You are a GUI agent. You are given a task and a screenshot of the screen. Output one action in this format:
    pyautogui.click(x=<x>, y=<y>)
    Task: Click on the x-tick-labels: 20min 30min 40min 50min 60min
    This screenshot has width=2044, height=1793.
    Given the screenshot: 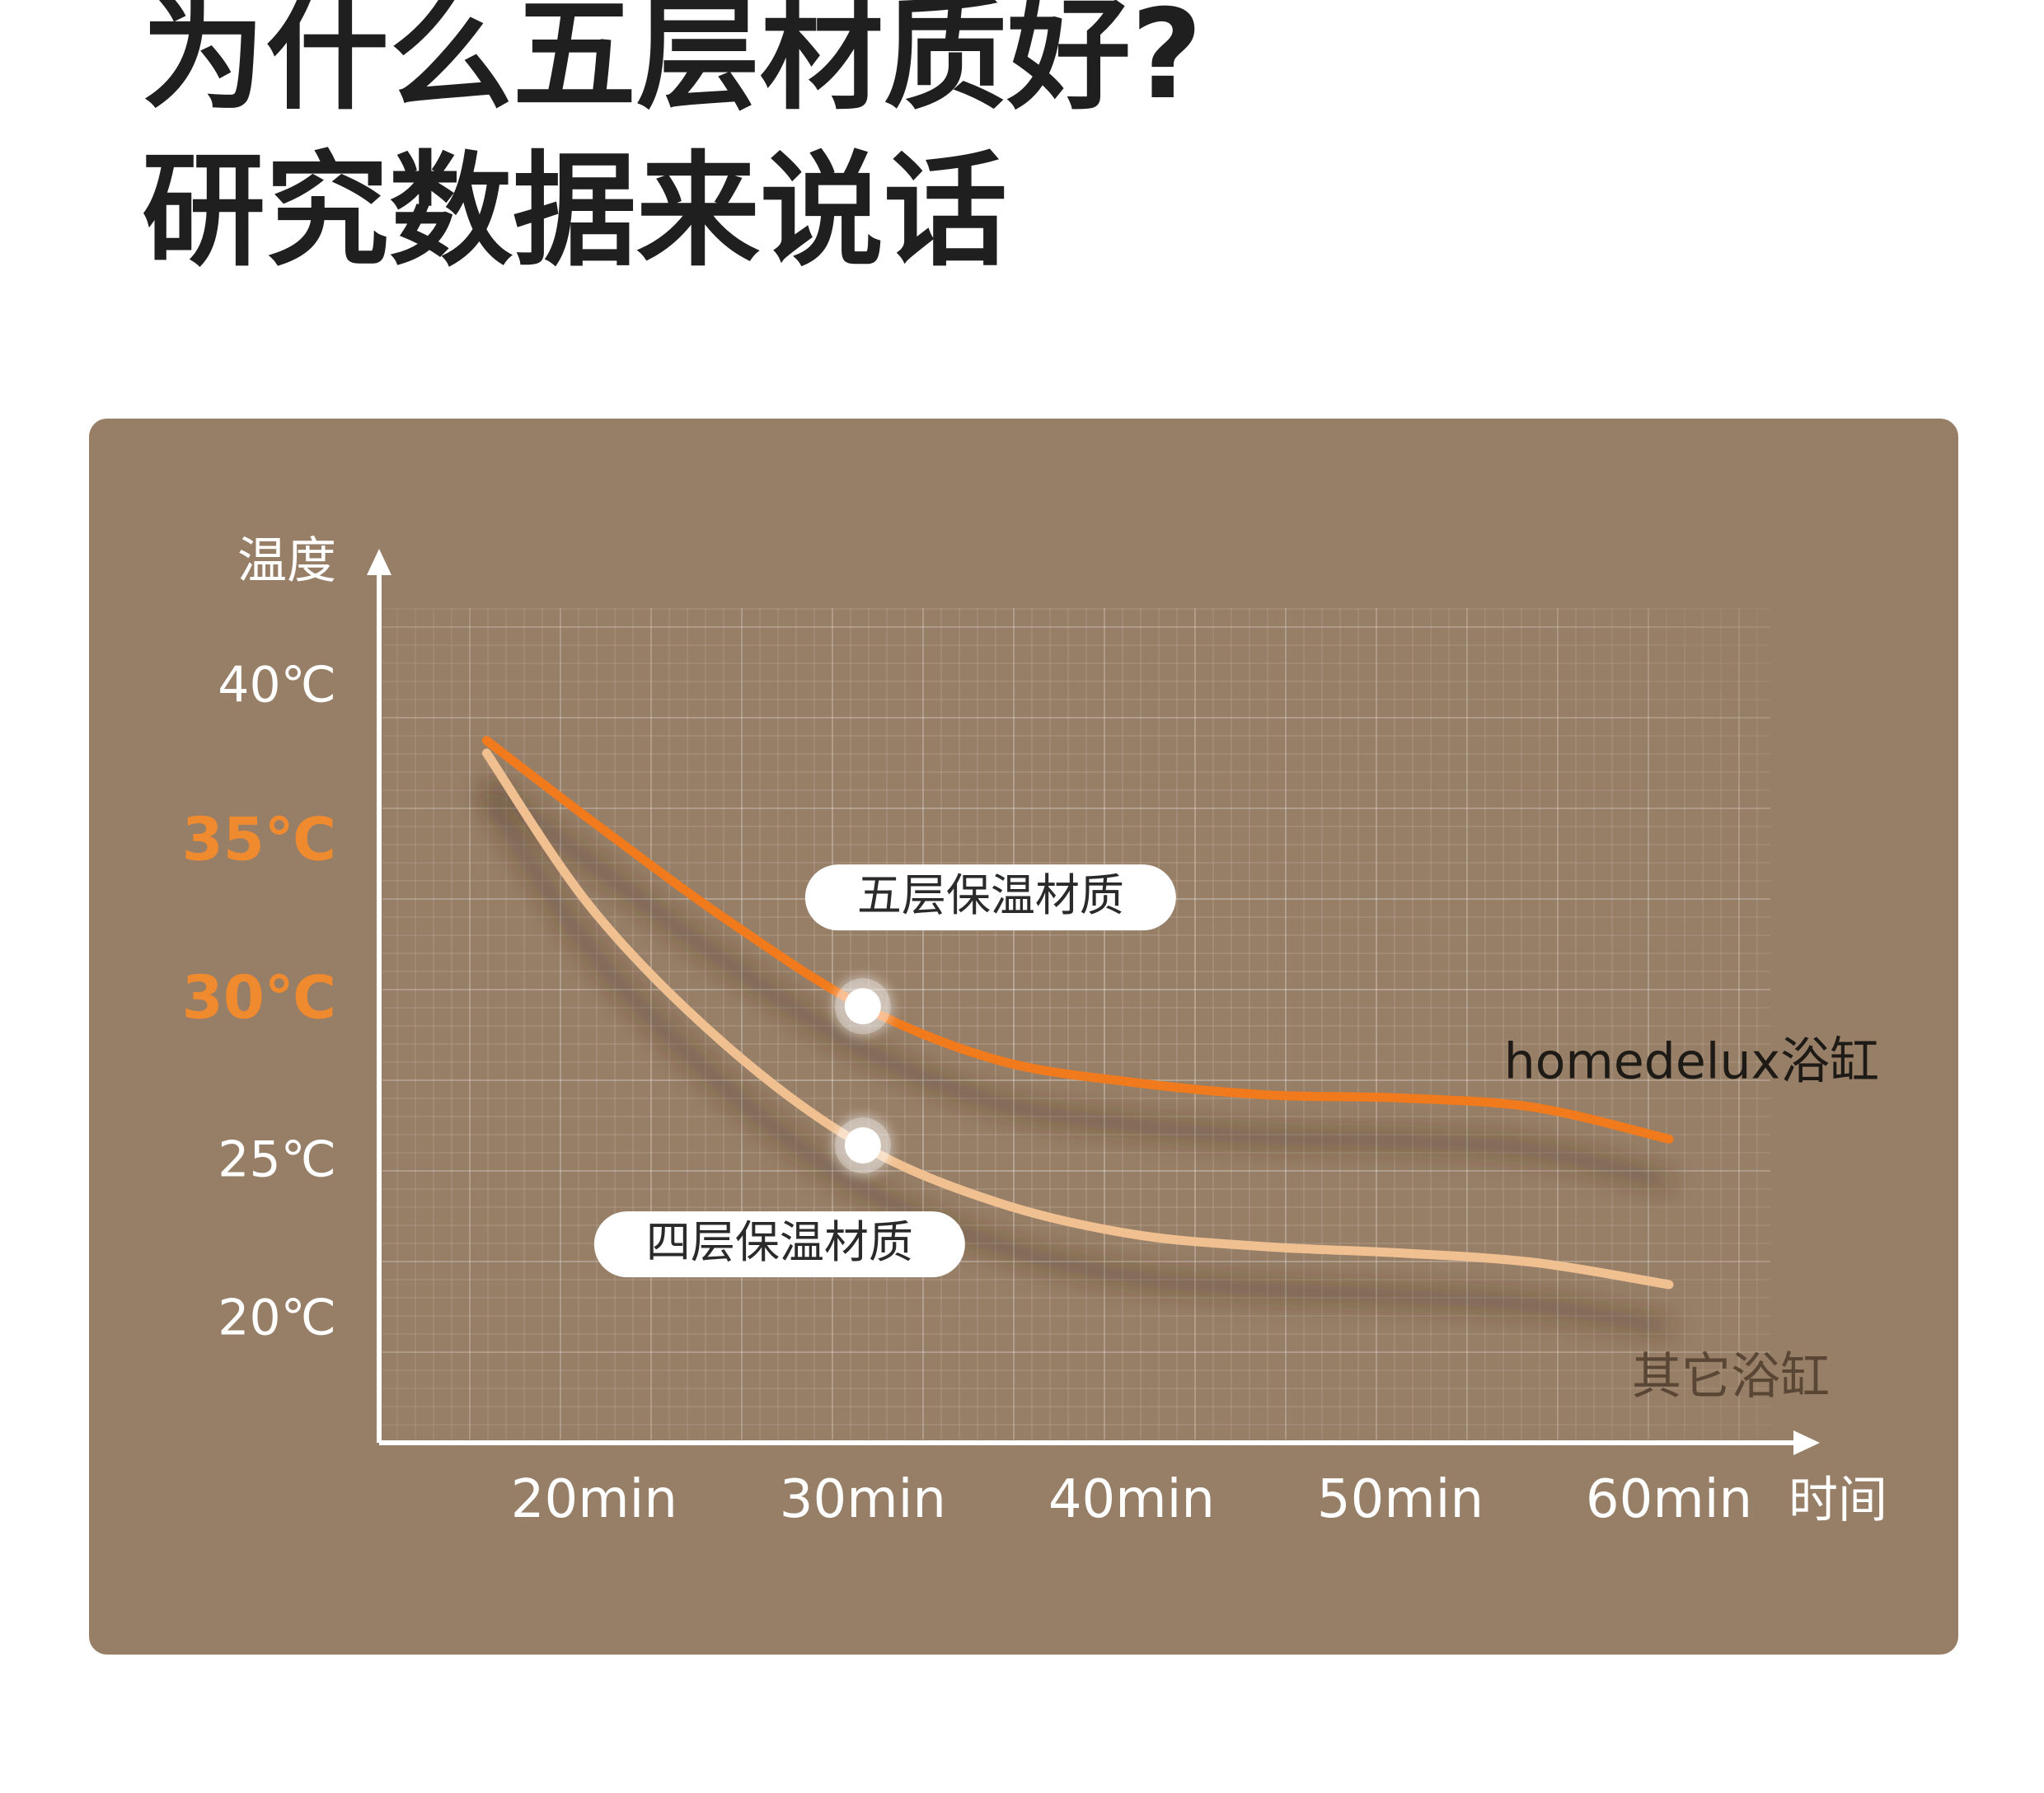 What is the action you would take?
    pyautogui.click(x=1131, y=1499)
    